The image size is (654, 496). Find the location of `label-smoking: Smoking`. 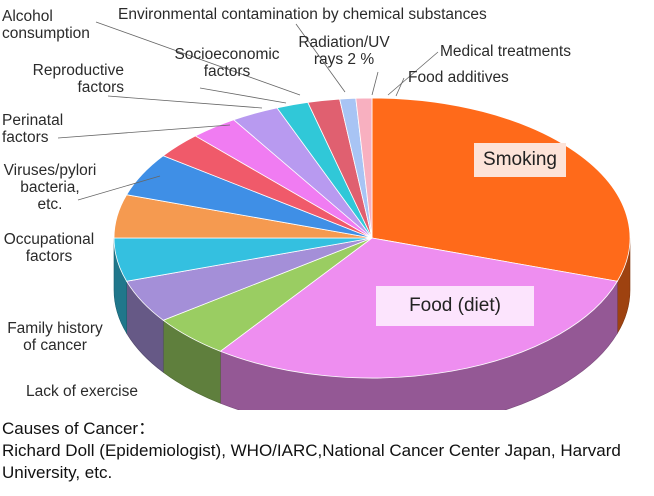

label-smoking: Smoking is located at coordinates (520, 160).